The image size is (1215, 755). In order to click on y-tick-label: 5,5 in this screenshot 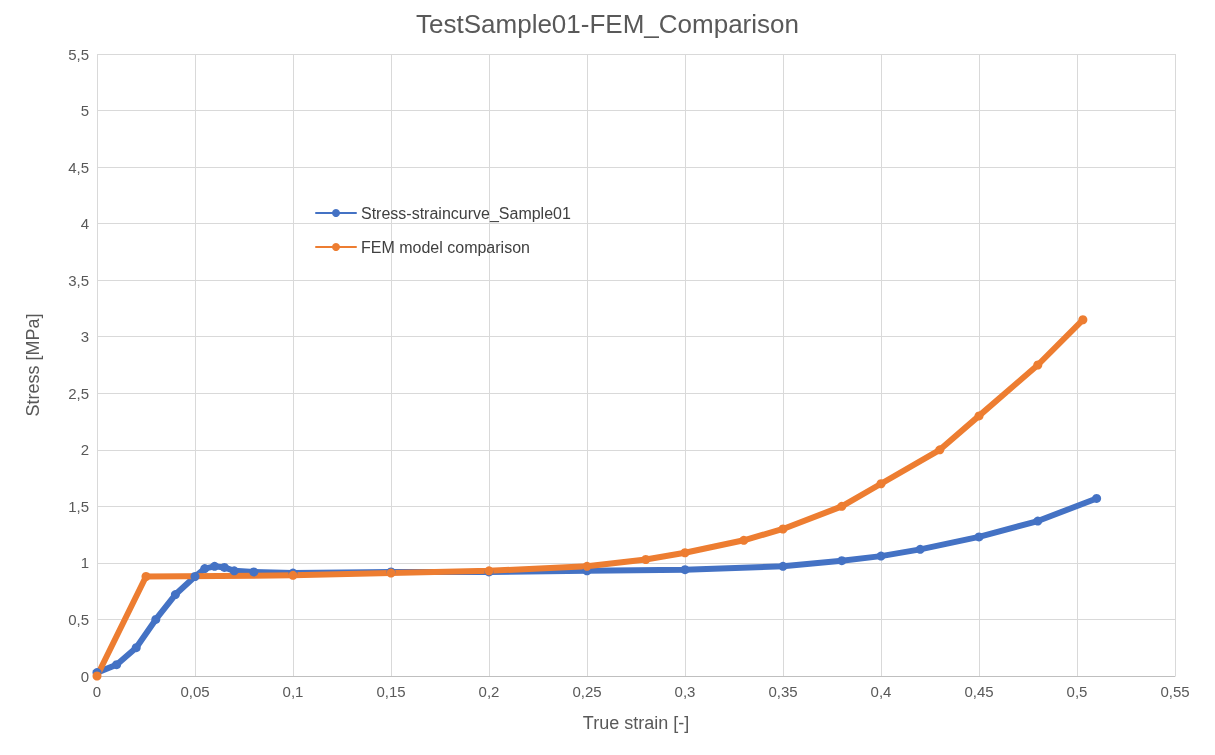, I will do `click(78, 54)`.